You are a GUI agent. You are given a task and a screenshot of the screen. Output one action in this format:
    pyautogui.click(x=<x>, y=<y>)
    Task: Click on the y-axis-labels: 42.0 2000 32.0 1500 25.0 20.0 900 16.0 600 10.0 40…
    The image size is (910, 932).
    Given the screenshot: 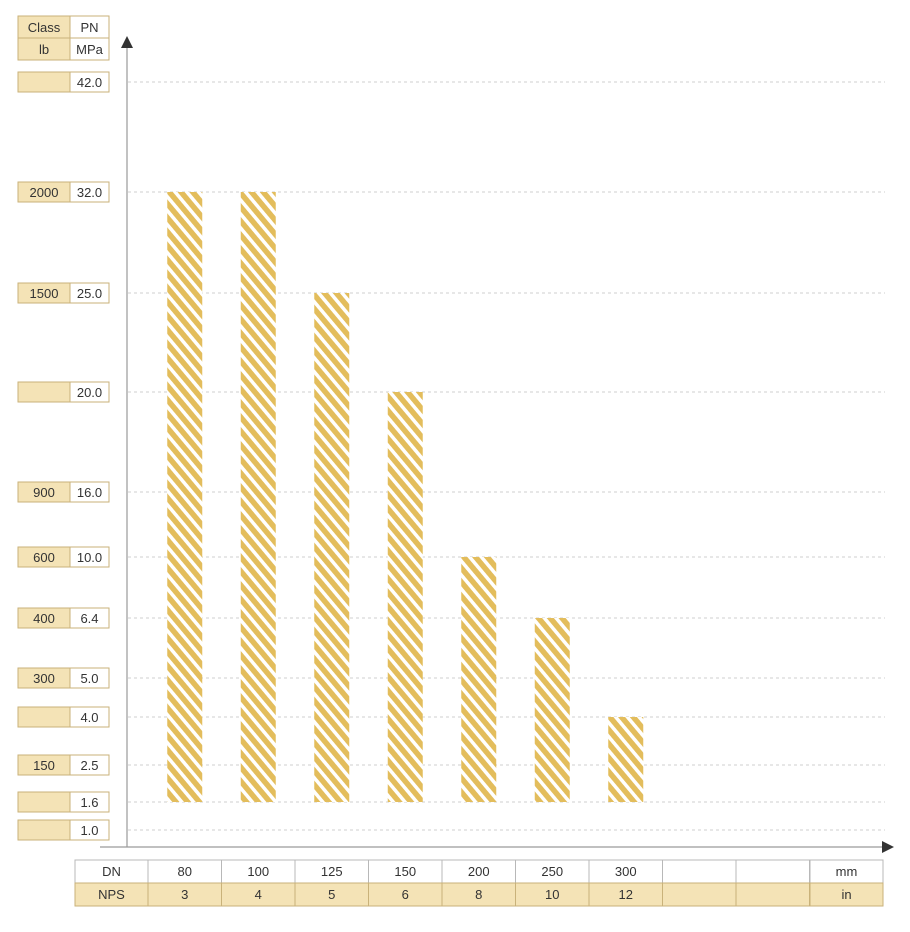 What is the action you would take?
    pyautogui.click(x=63, y=456)
    